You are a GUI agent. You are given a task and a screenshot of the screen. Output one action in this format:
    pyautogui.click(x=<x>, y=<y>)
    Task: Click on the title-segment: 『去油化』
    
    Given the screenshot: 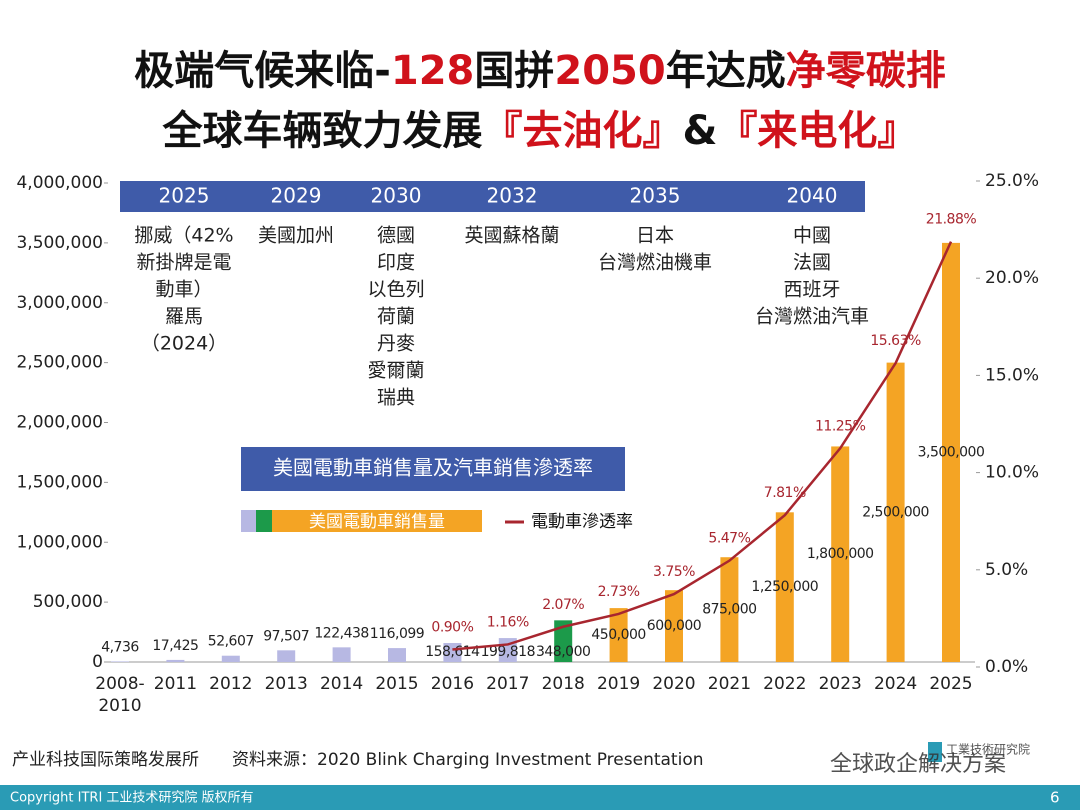 What is the action you would take?
    pyautogui.click(x=582, y=131)
    